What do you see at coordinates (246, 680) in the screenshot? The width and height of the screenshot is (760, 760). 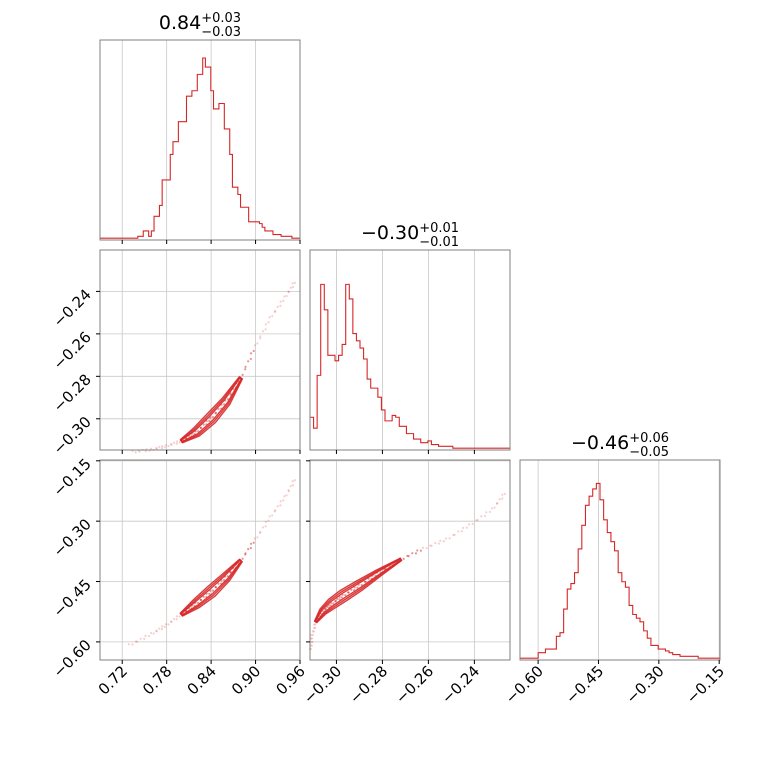 I see `x-tick-label: 0.90` at bounding box center [246, 680].